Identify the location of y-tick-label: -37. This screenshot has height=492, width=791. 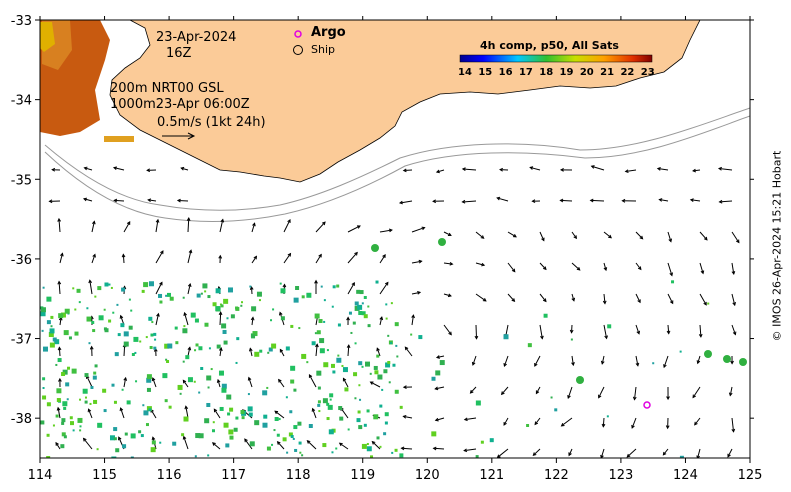
(21, 340).